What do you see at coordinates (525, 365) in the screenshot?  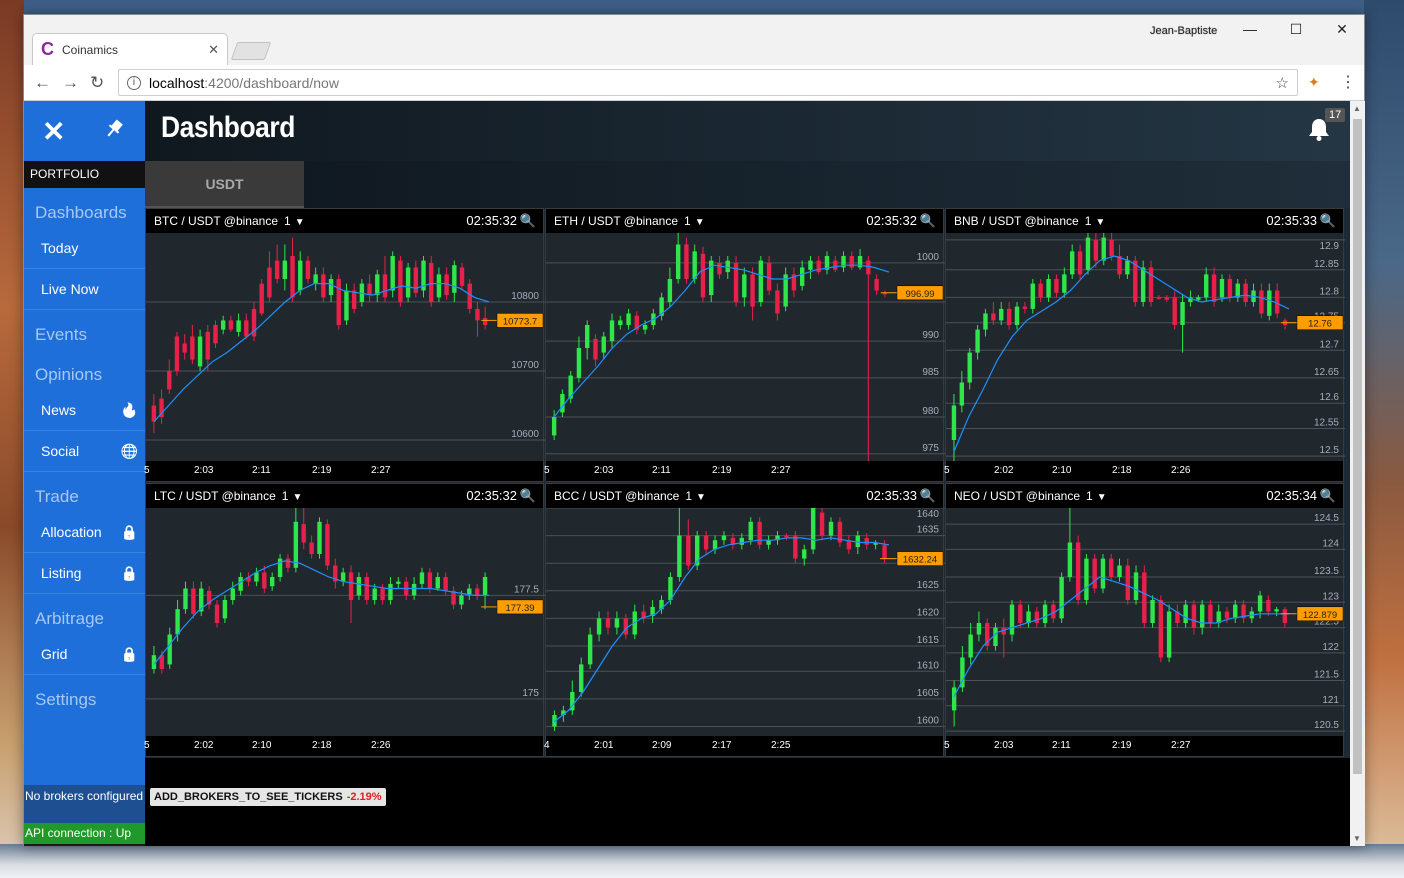 I see `y-tick-label: 10700` at bounding box center [525, 365].